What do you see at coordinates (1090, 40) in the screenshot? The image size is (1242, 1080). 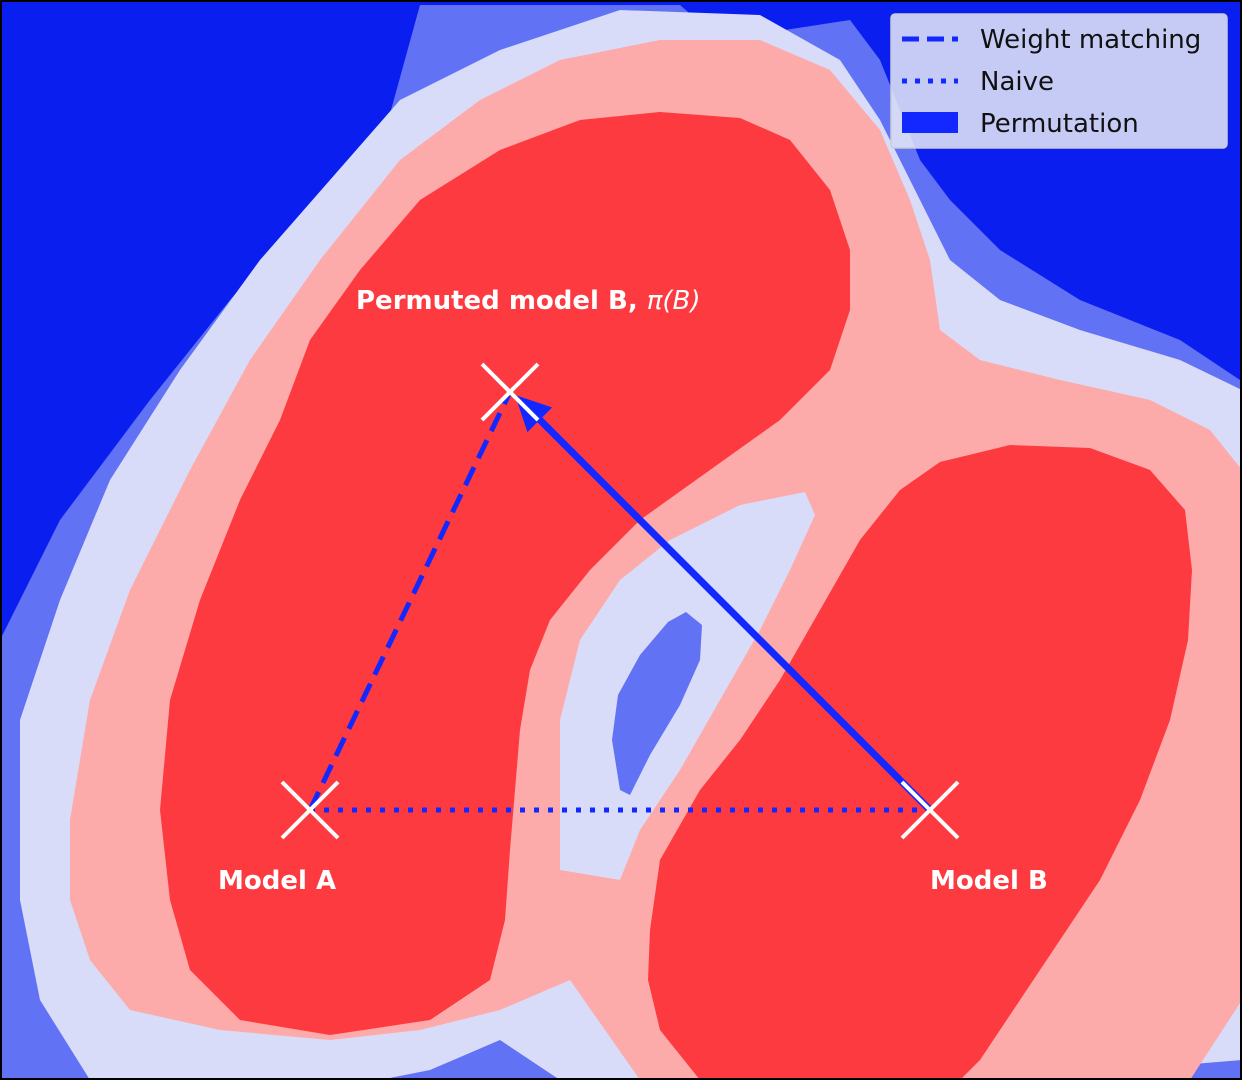 I see `legend-weight-matching-label: Weight matching` at bounding box center [1090, 40].